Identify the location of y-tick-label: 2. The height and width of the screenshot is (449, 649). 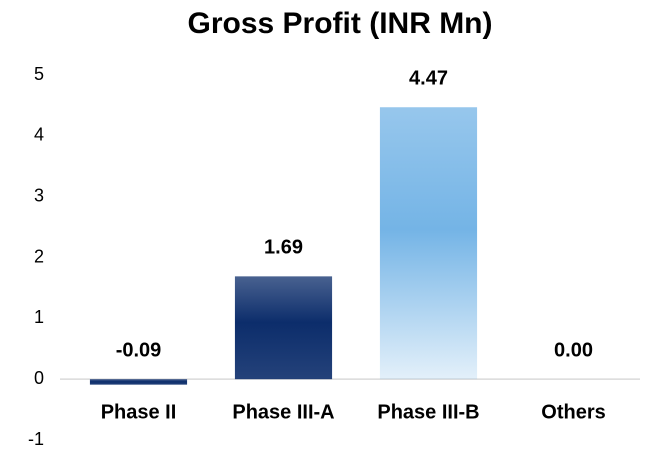
(39, 256).